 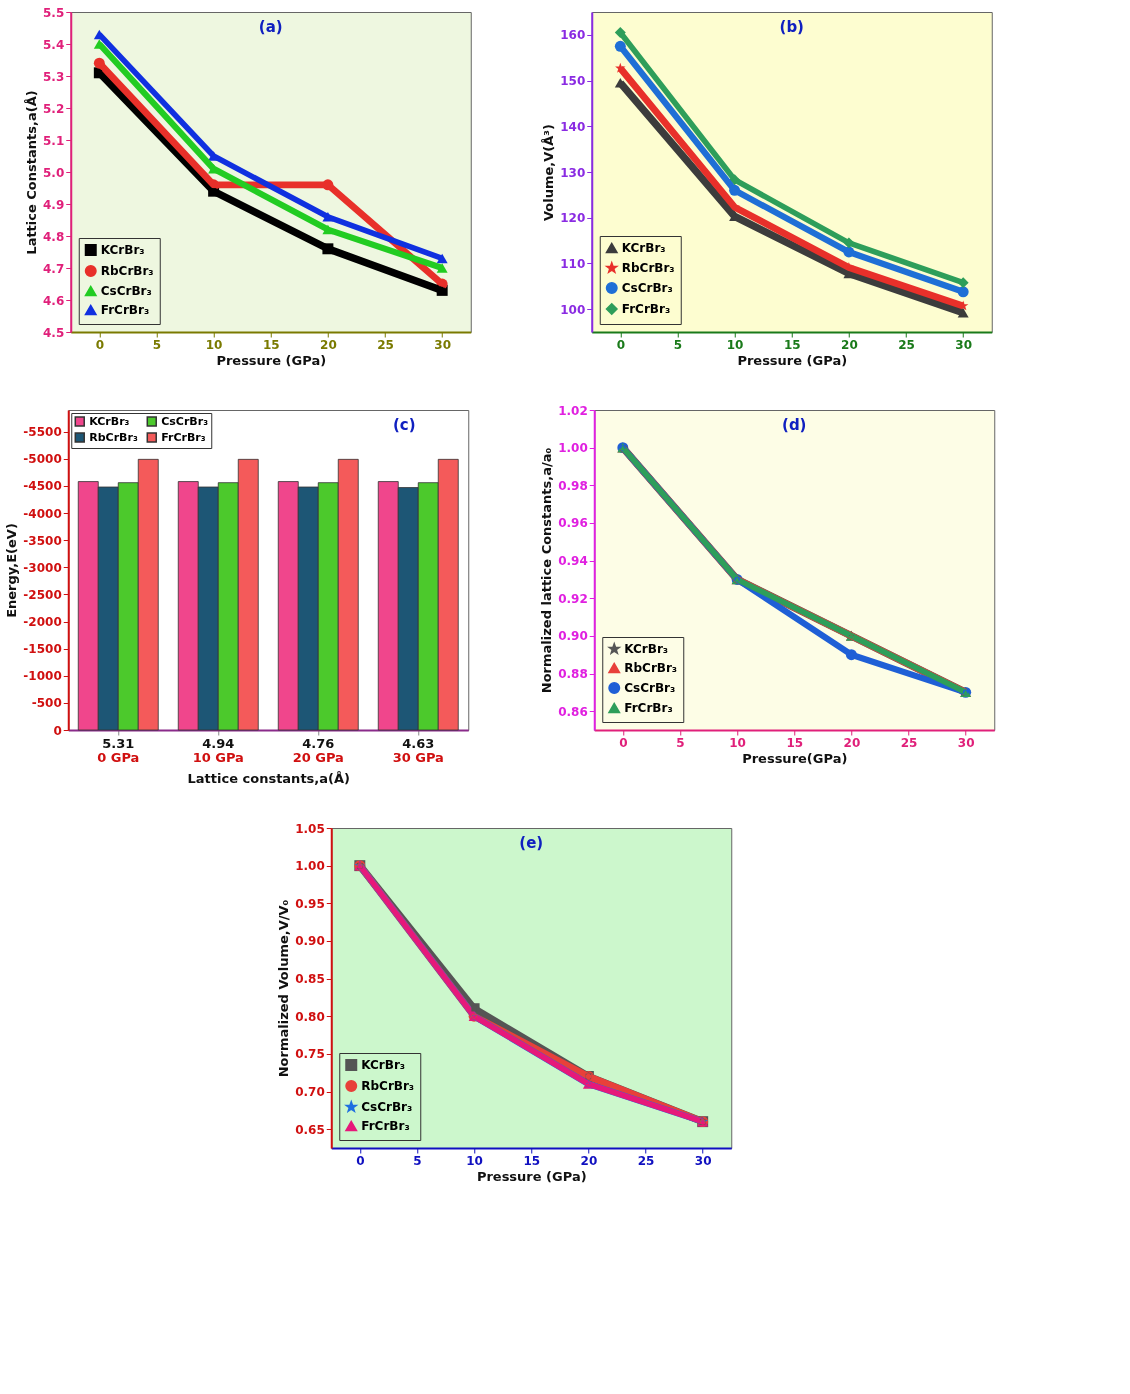 I want to click on y-tick-label: -4500, so click(x=42, y=486).